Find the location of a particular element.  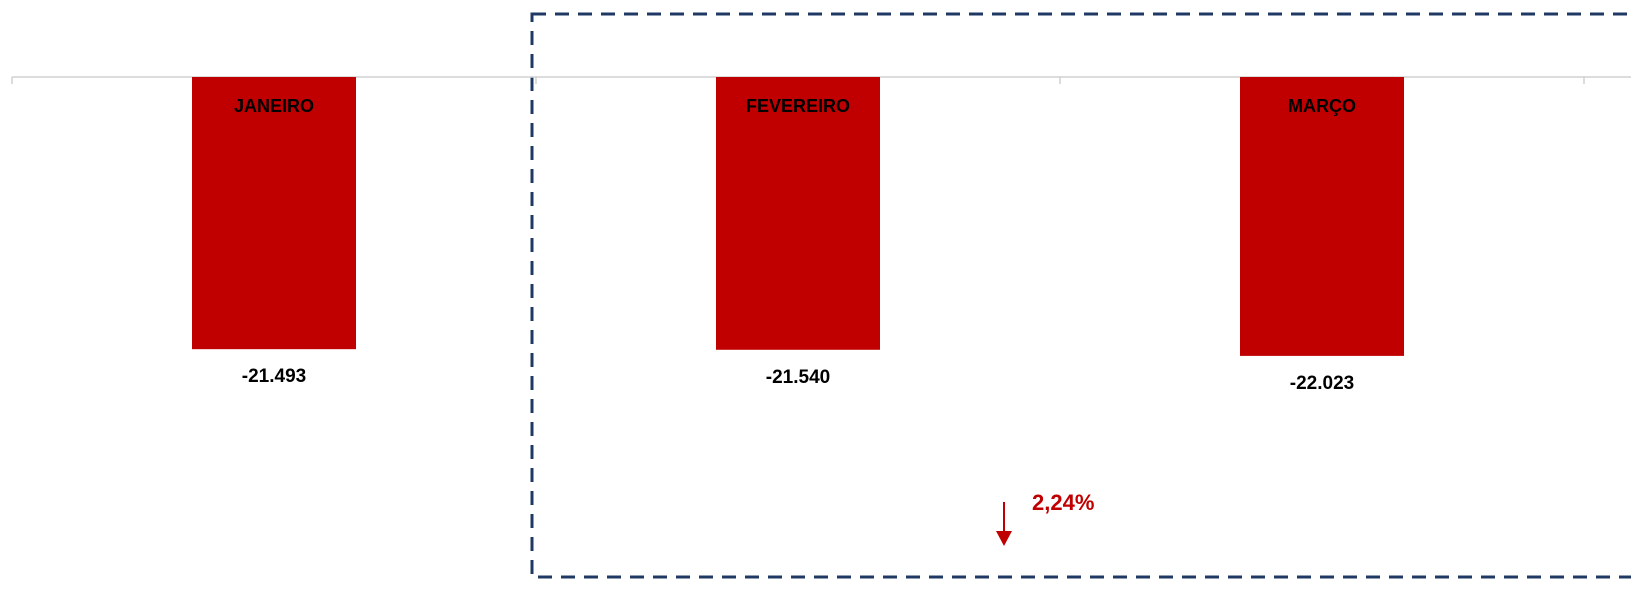

arrow-head is located at coordinates (1004, 538).